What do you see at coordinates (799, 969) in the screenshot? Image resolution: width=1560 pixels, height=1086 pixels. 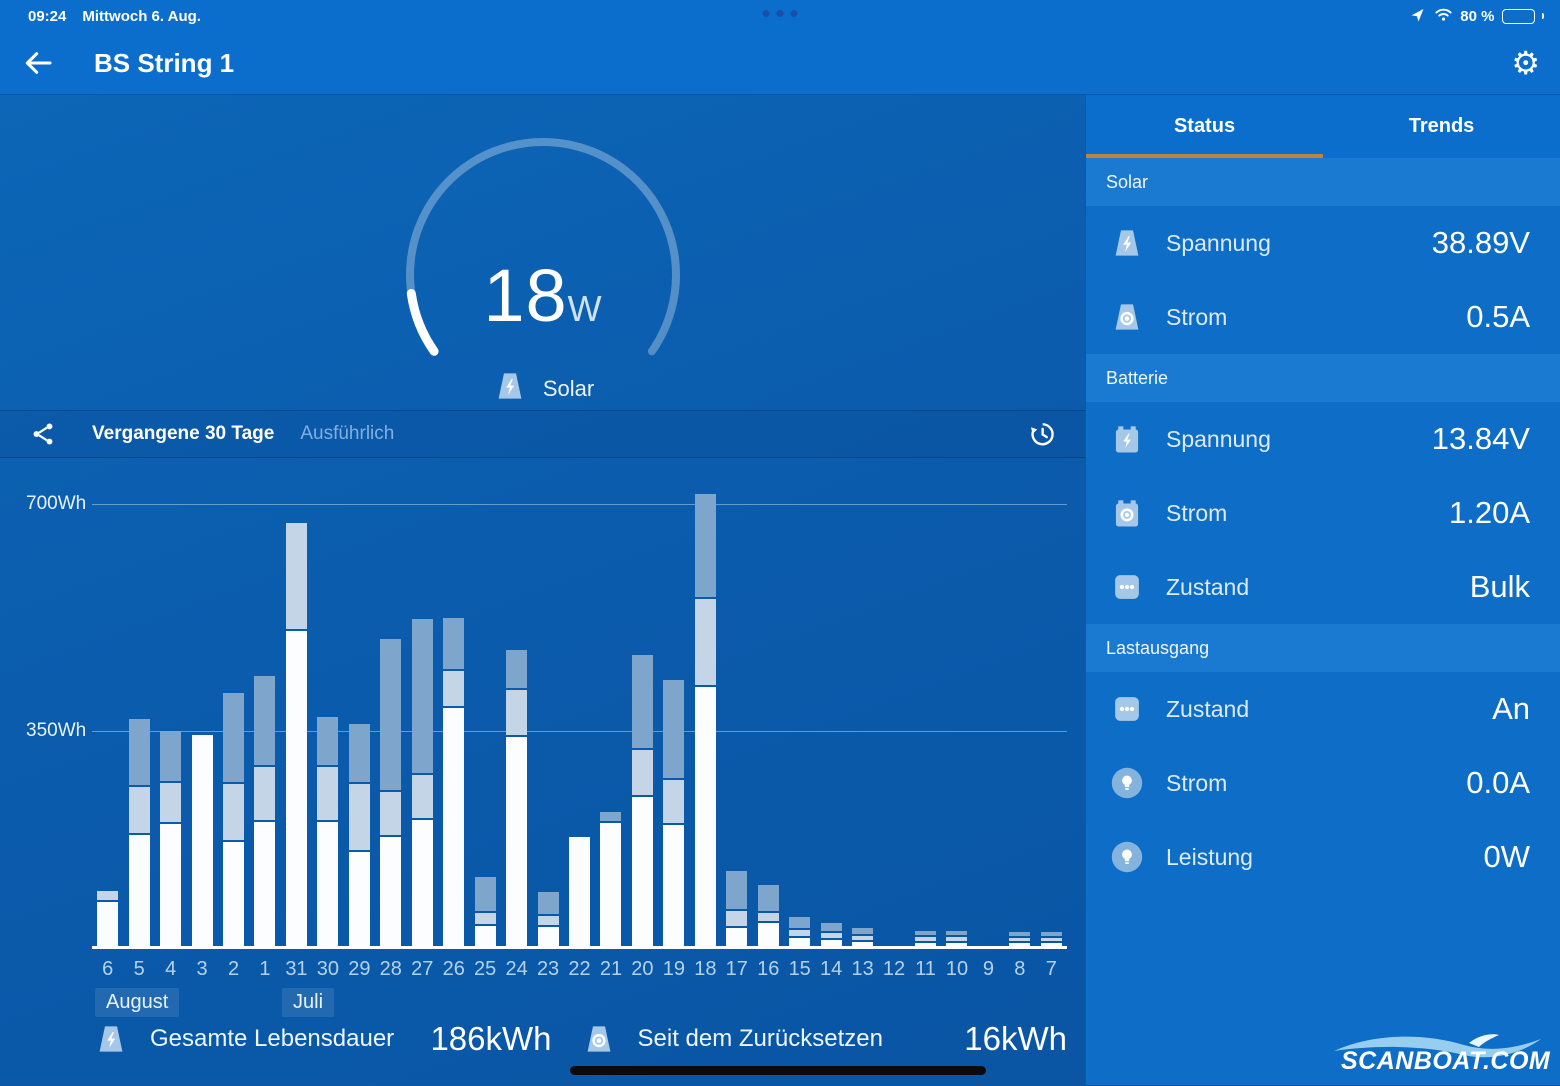 I see `x-axis-tick: 15` at bounding box center [799, 969].